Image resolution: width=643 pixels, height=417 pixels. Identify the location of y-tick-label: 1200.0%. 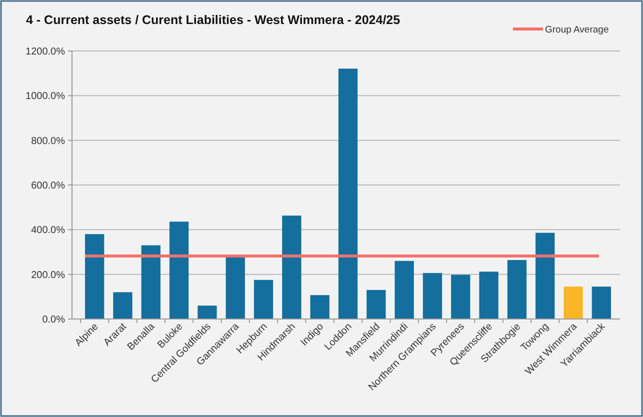
(46, 52).